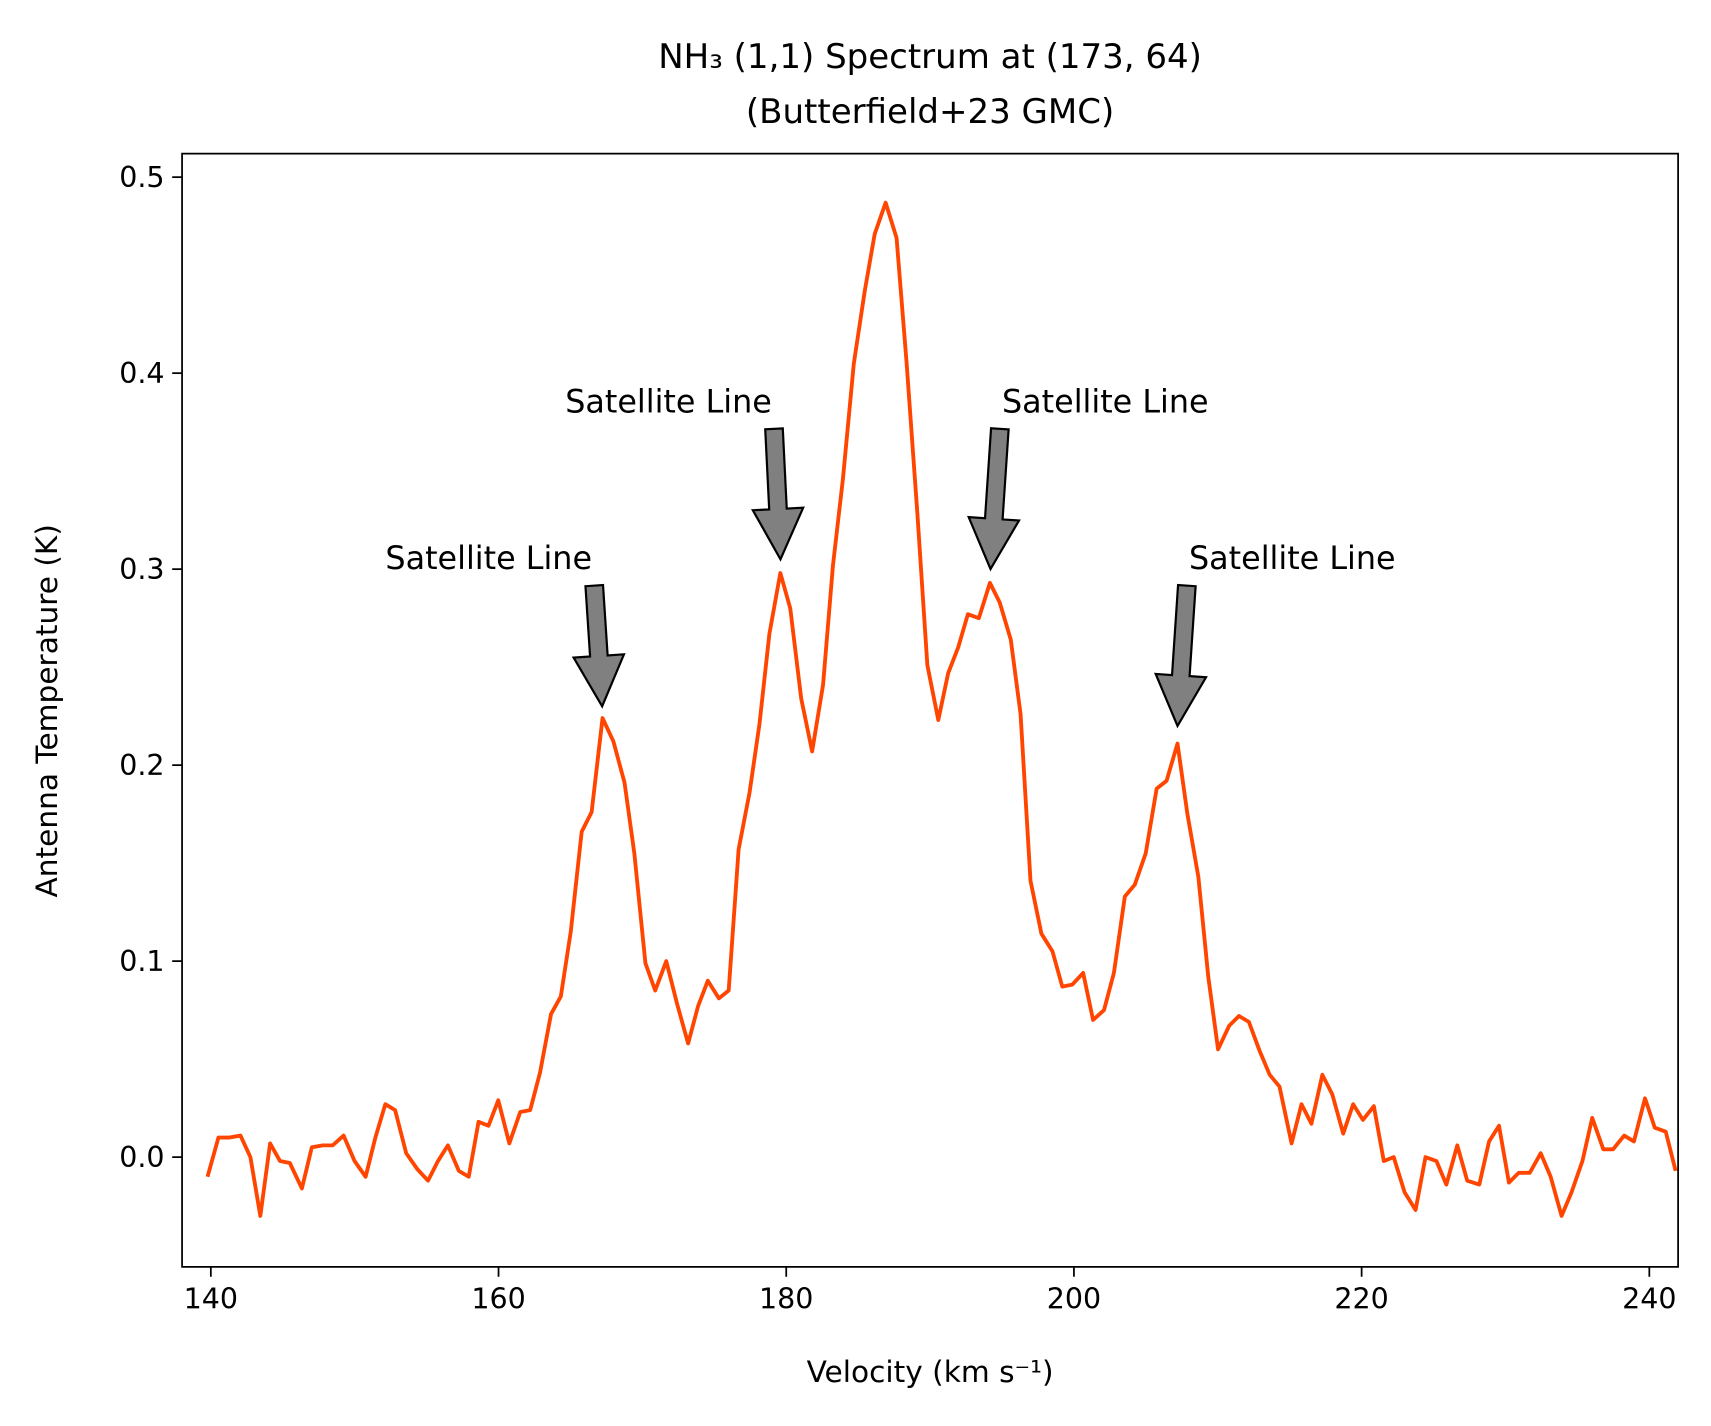 This screenshot has height=1426, width=1711. What do you see at coordinates (930, 1372) in the screenshot?
I see `x-axis-label: Velocity (km s⁻¹)` at bounding box center [930, 1372].